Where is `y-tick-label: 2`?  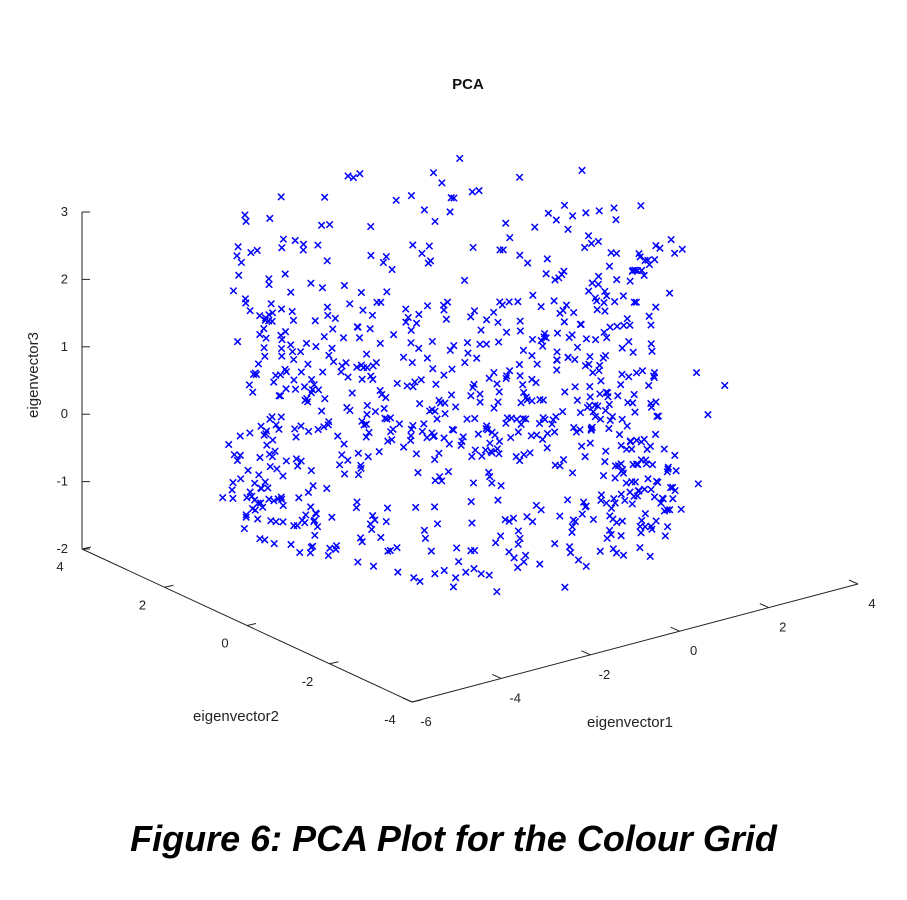
y-tick-label: 2 is located at coordinates (142, 604).